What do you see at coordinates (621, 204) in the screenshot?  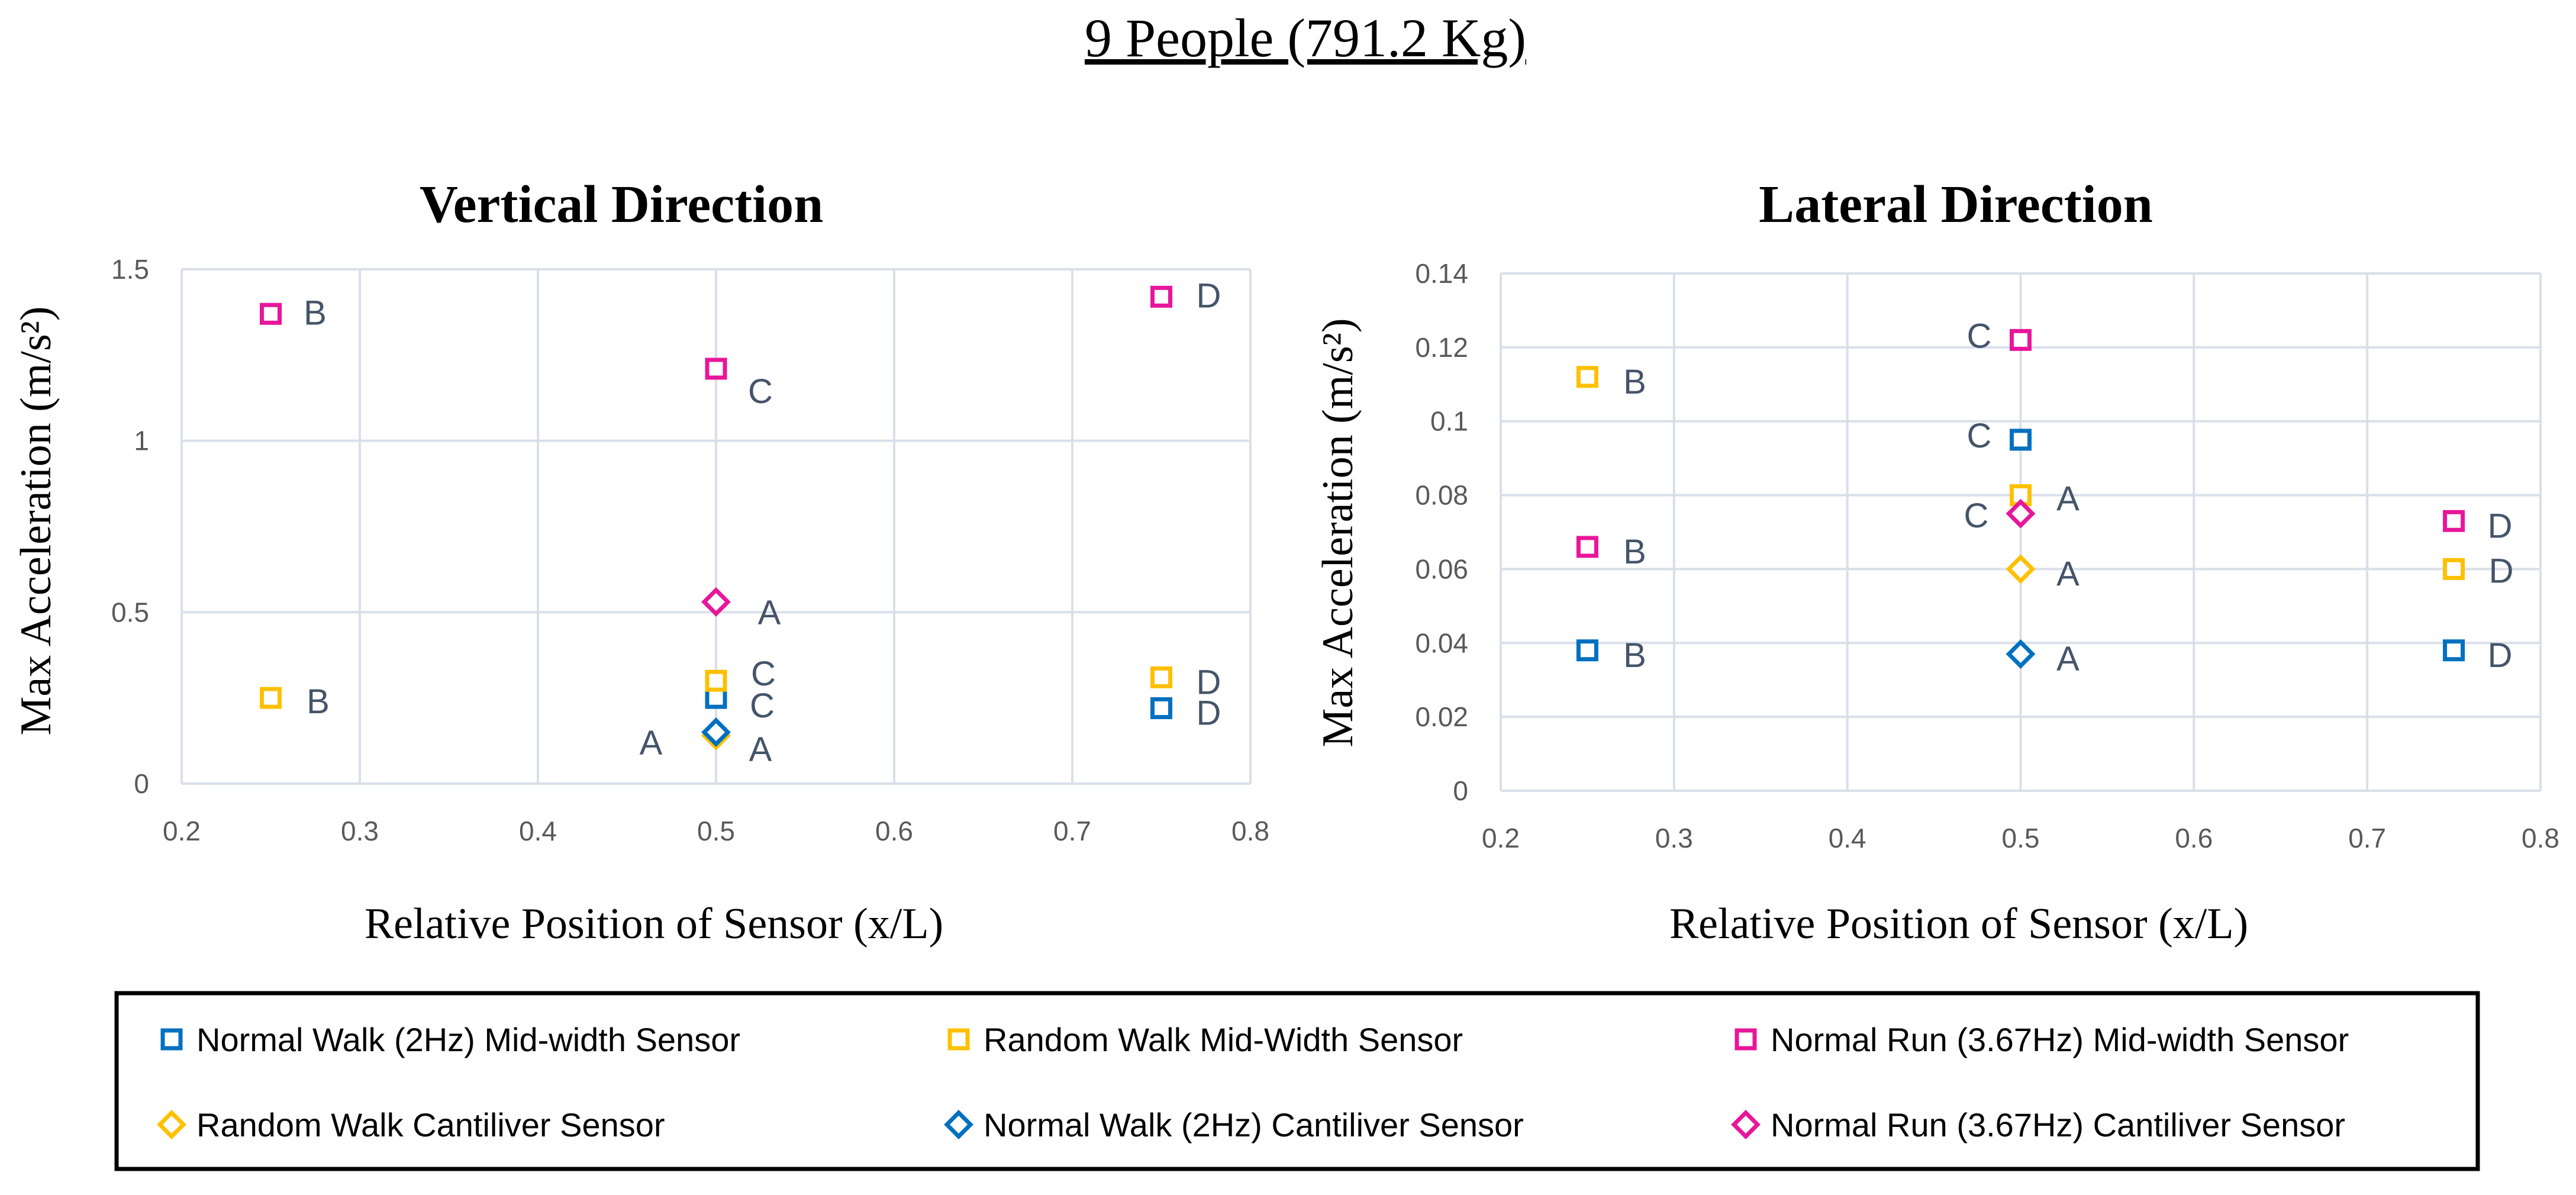 I see `chart-title: Vertical Direction` at bounding box center [621, 204].